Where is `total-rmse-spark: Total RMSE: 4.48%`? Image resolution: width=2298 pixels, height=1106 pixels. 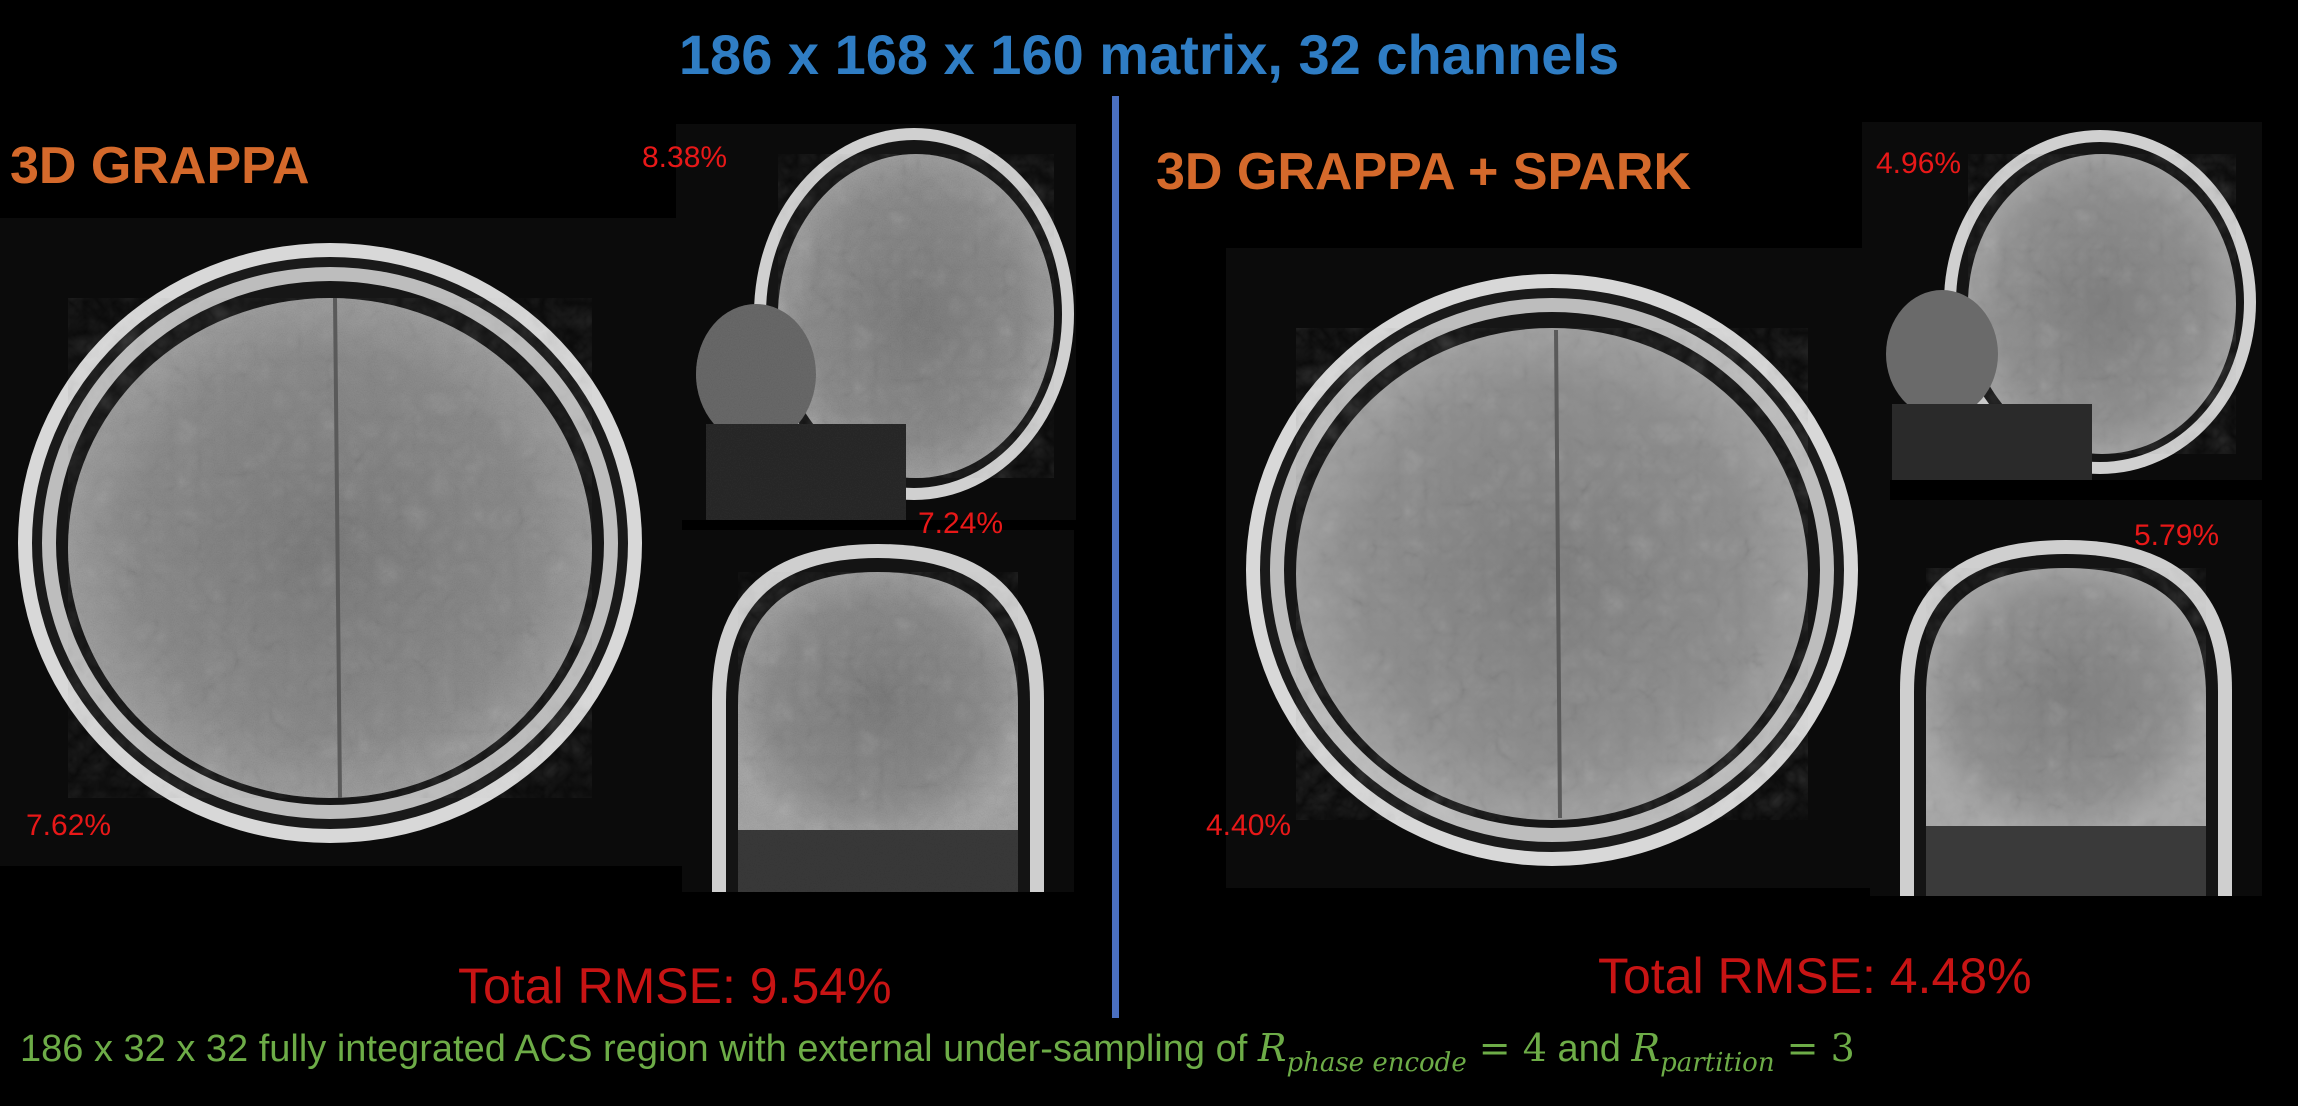
total-rmse-spark: Total RMSE: 4.48% is located at coordinates (1815, 976).